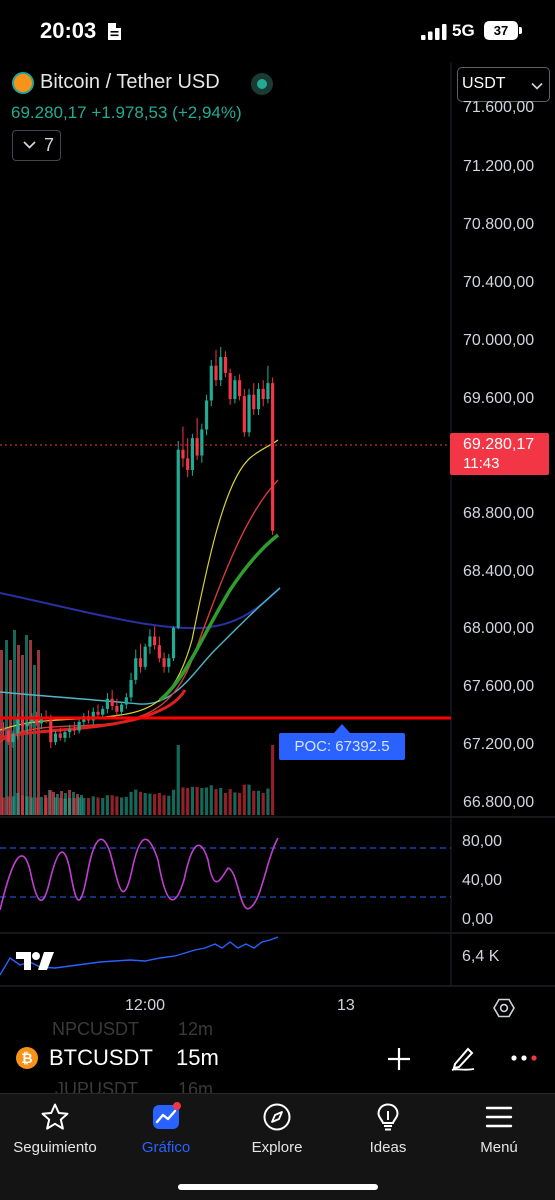 Image resolution: width=555 pixels, height=1200 pixels. I want to click on tradingview-logo-icon, so click(35, 961).